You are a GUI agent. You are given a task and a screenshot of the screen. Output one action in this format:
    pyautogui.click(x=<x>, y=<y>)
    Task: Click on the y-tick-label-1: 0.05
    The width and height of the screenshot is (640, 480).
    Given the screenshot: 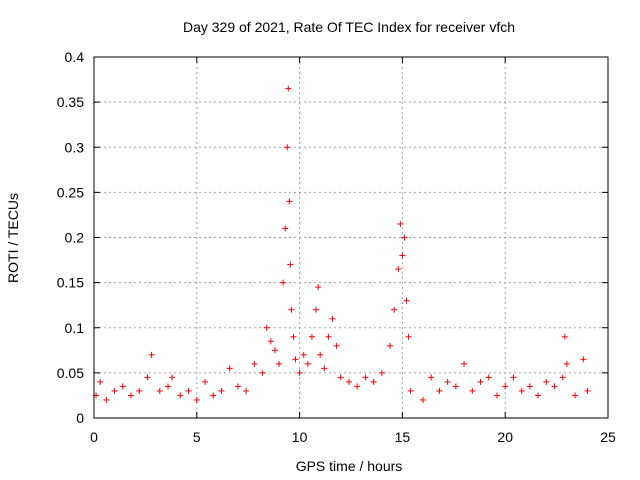 What is the action you would take?
    pyautogui.click(x=70, y=373)
    